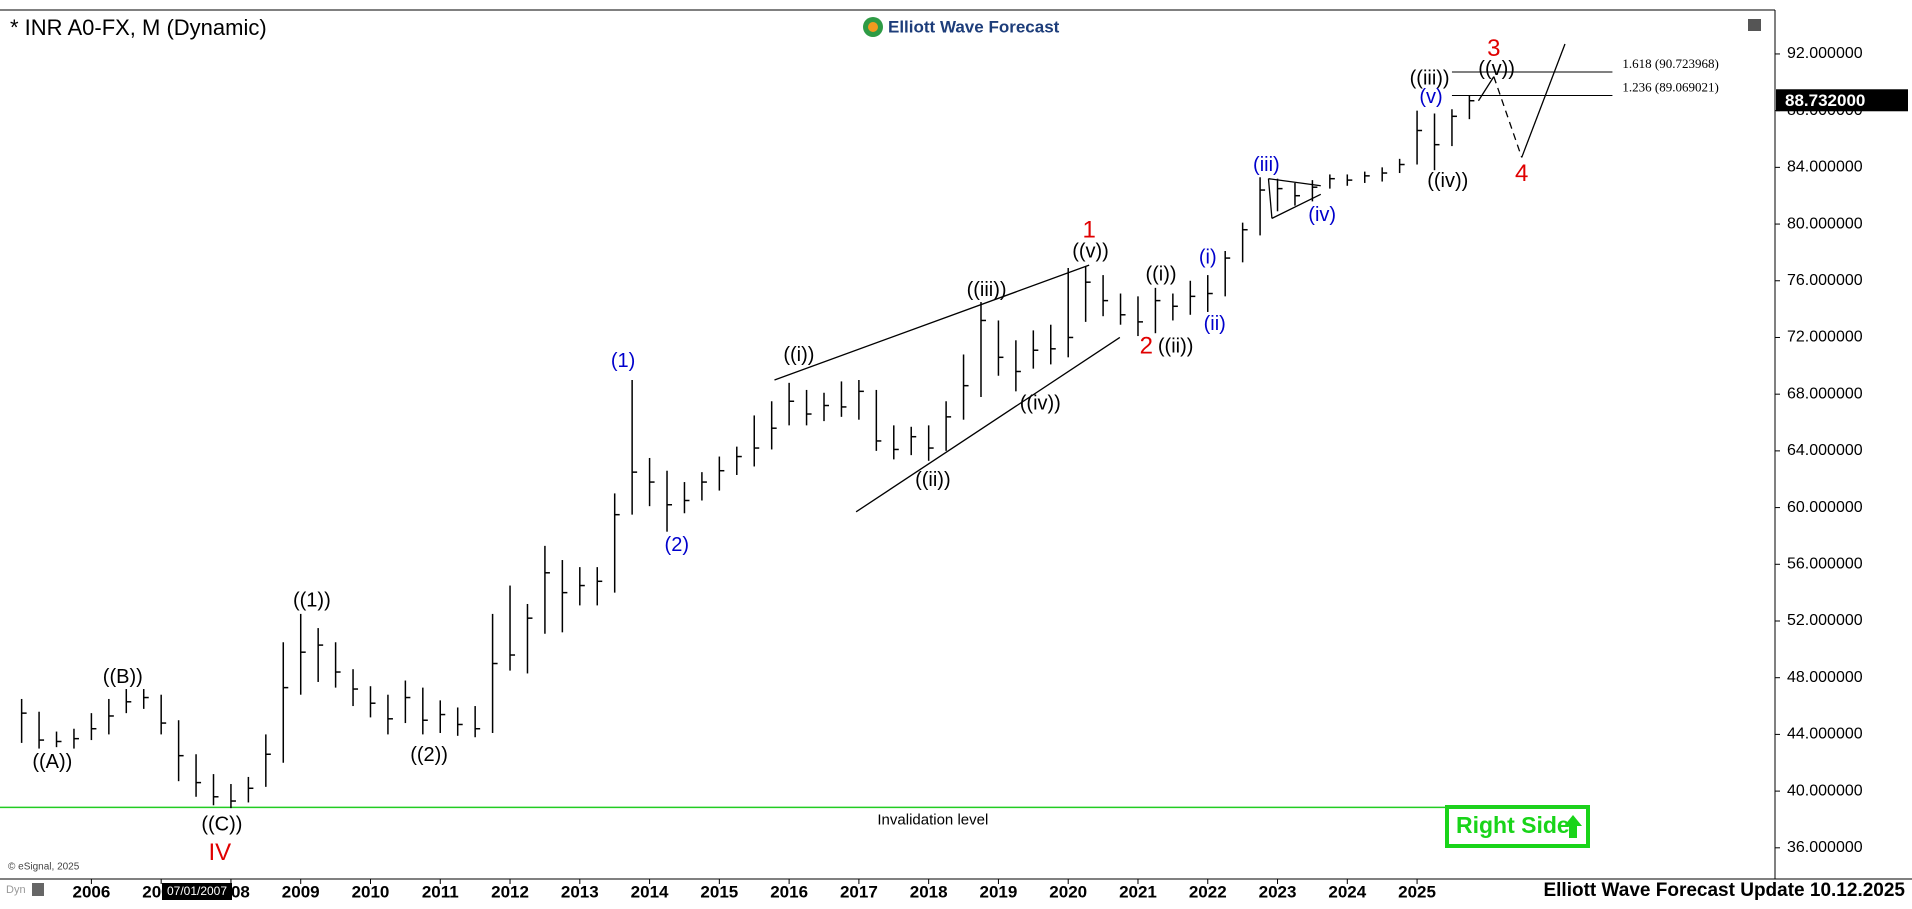  I want to click on x-tick-label: 2011, so click(440, 891).